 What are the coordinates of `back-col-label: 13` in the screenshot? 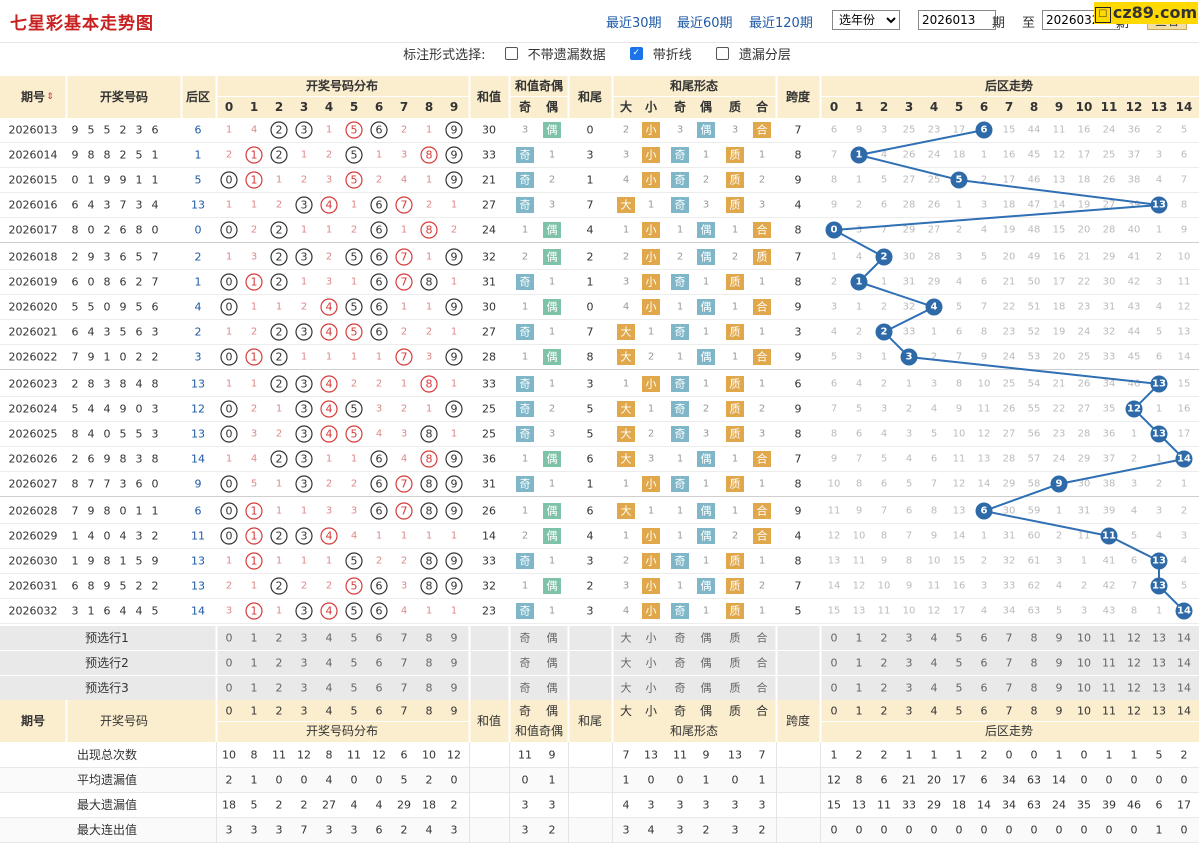 It's located at (1159, 107).